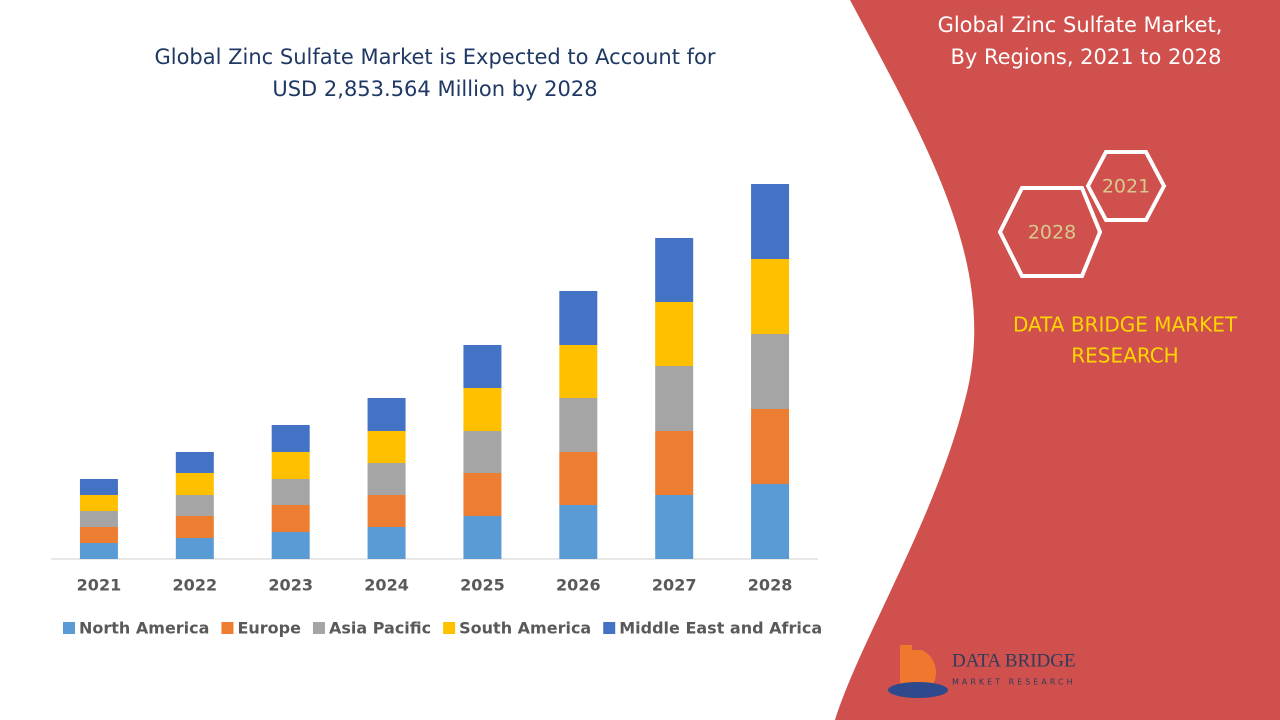 This screenshot has width=1280, height=720. I want to click on logo-name: DATA BRIDGE, so click(1014, 660).